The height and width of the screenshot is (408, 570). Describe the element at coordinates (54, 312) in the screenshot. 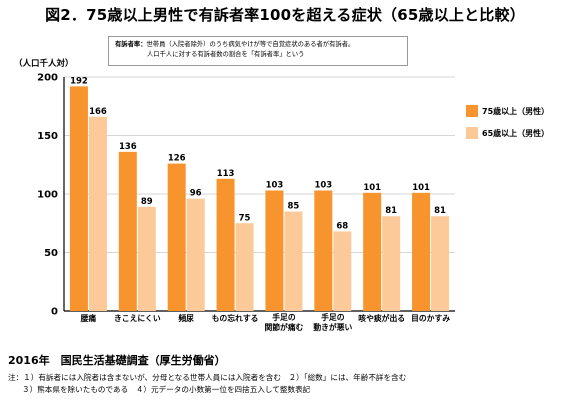

I see `y-tick-label: 0` at that location.